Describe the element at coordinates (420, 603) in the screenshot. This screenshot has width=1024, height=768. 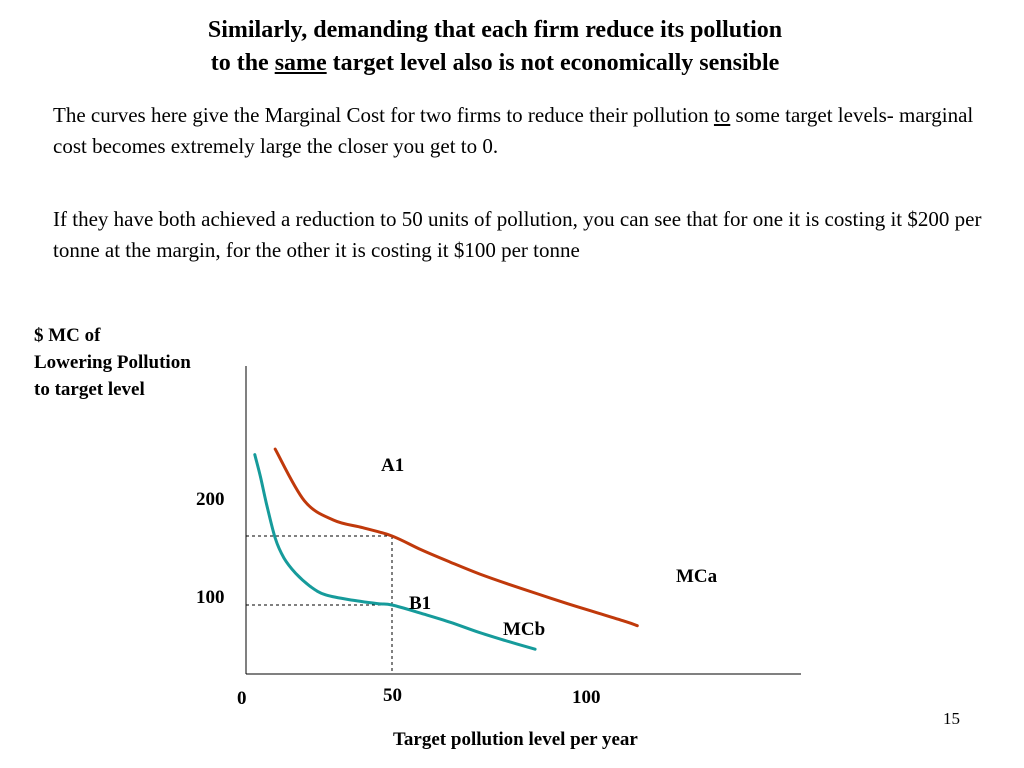
I see `point-label-b1: B1` at that location.